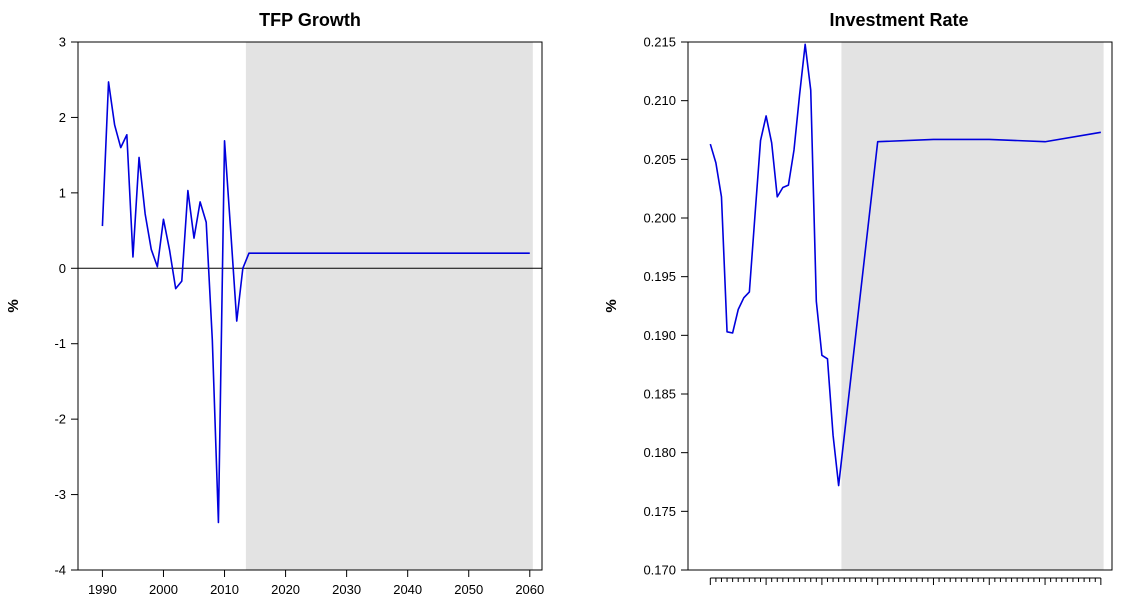 This screenshot has height=607, width=1127. Describe the element at coordinates (659, 218) in the screenshot. I see `y-tick-label: 0.200` at that location.